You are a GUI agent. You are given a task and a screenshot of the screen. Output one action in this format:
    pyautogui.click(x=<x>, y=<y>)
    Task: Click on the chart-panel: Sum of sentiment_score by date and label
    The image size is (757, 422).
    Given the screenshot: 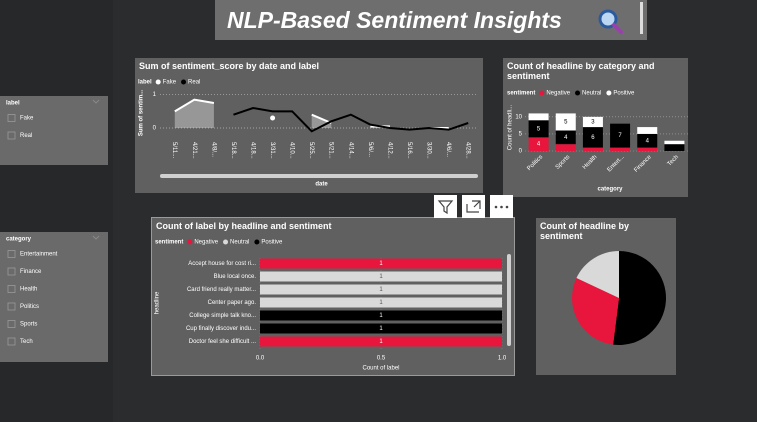 What is the action you would take?
    pyautogui.click(x=309, y=125)
    